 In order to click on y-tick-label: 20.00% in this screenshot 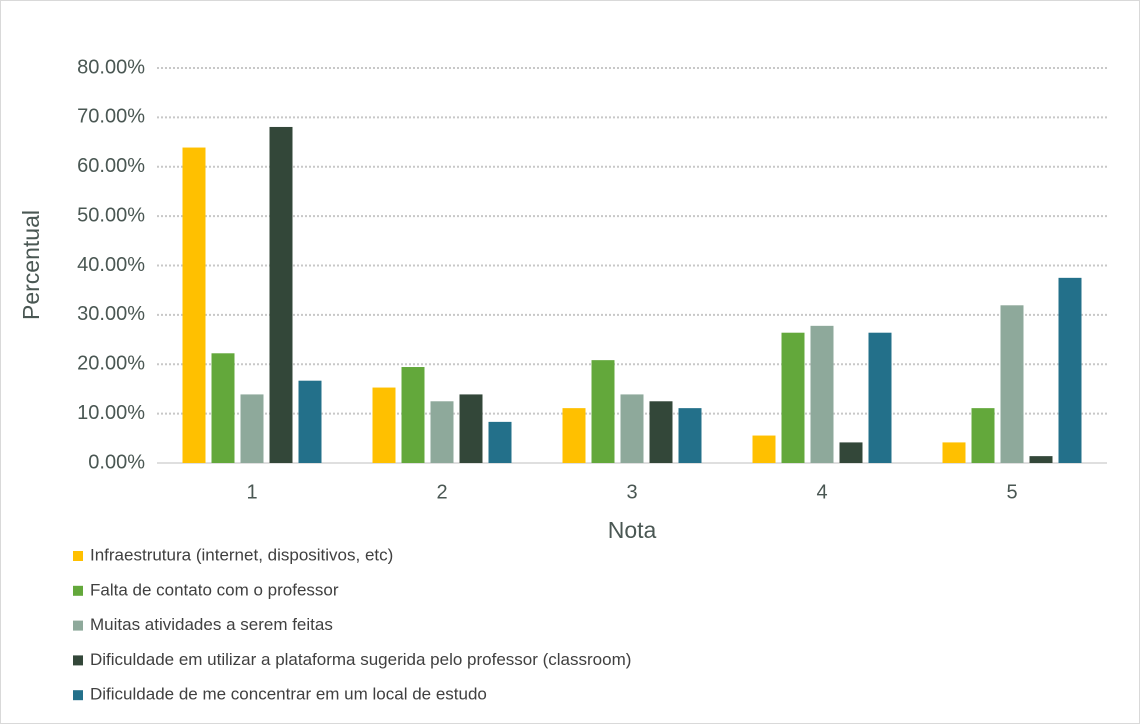, I will do `click(111, 364)`.